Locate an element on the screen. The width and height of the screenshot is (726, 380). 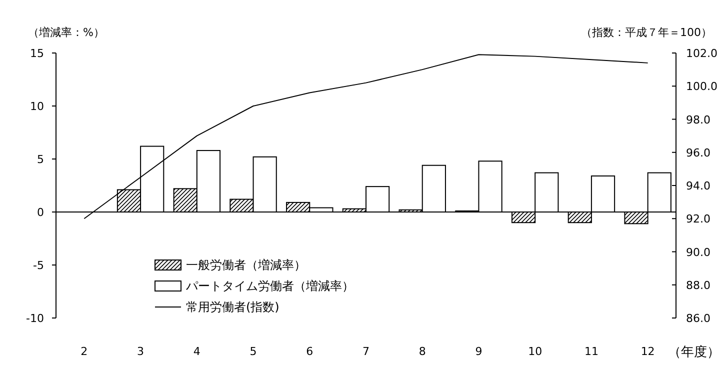
legend-label: パートタイム労働者（増減率） is located at coordinates (269, 286).